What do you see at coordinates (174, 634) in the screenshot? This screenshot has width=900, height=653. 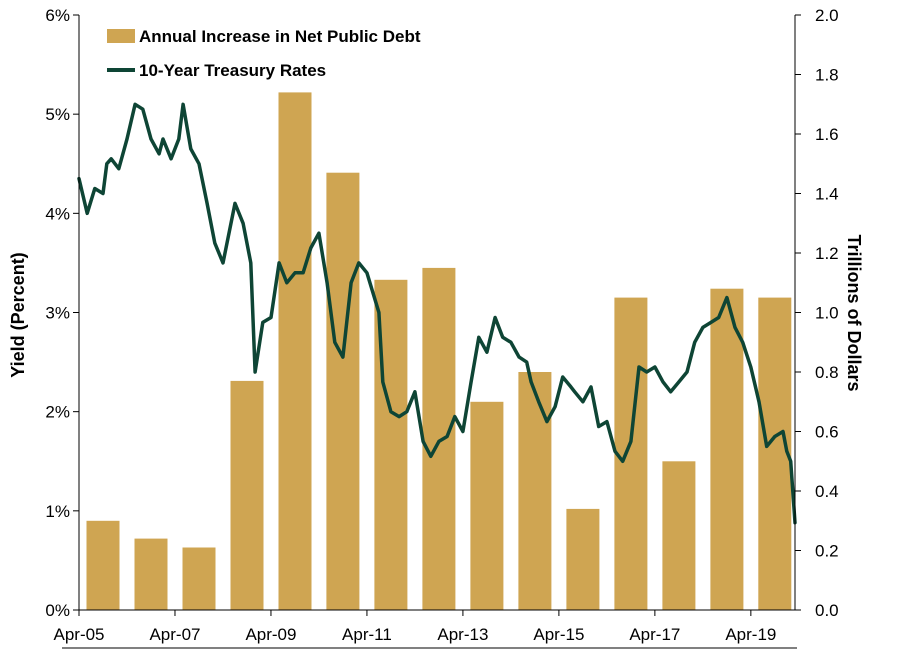 I see `x-tick-label: Apr-07` at bounding box center [174, 634].